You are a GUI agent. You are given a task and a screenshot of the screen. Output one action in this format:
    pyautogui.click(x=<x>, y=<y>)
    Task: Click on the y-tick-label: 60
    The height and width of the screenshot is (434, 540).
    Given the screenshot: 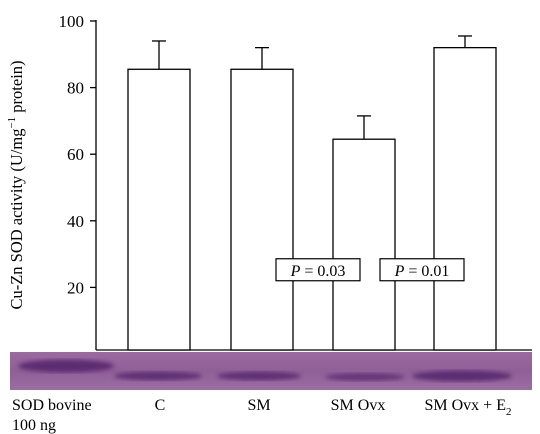 What is the action you would take?
    pyautogui.click(x=75, y=154)
    